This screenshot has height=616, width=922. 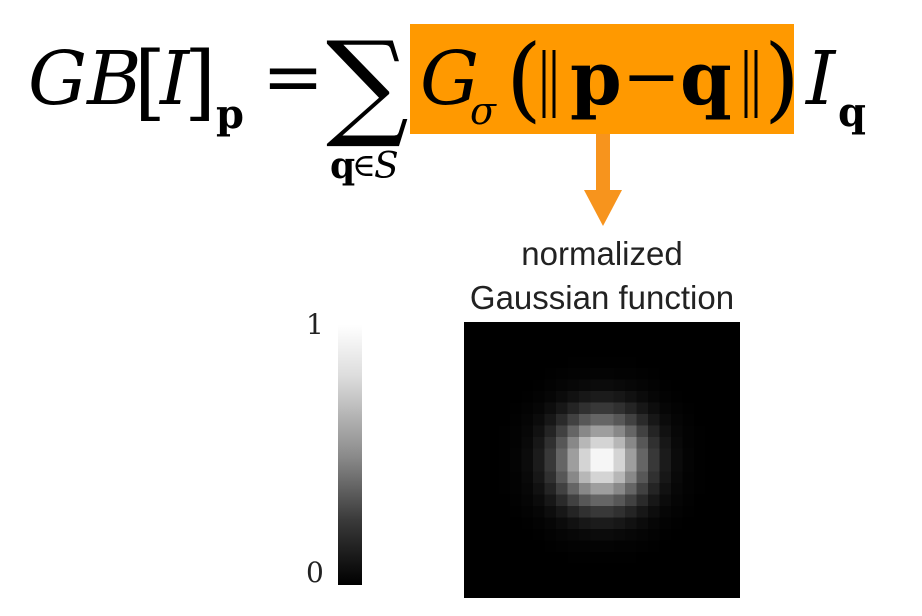 I want to click on lhs-left-bracket: [, so click(x=150, y=82).